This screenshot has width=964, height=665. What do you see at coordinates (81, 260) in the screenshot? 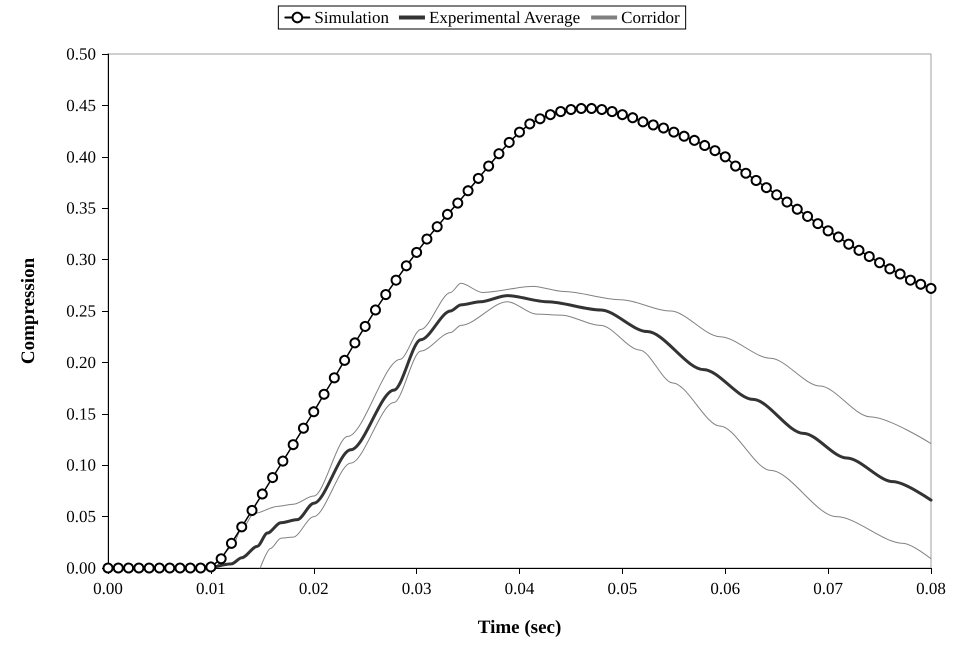
I see `y-tick-label: 0.30` at bounding box center [81, 260].